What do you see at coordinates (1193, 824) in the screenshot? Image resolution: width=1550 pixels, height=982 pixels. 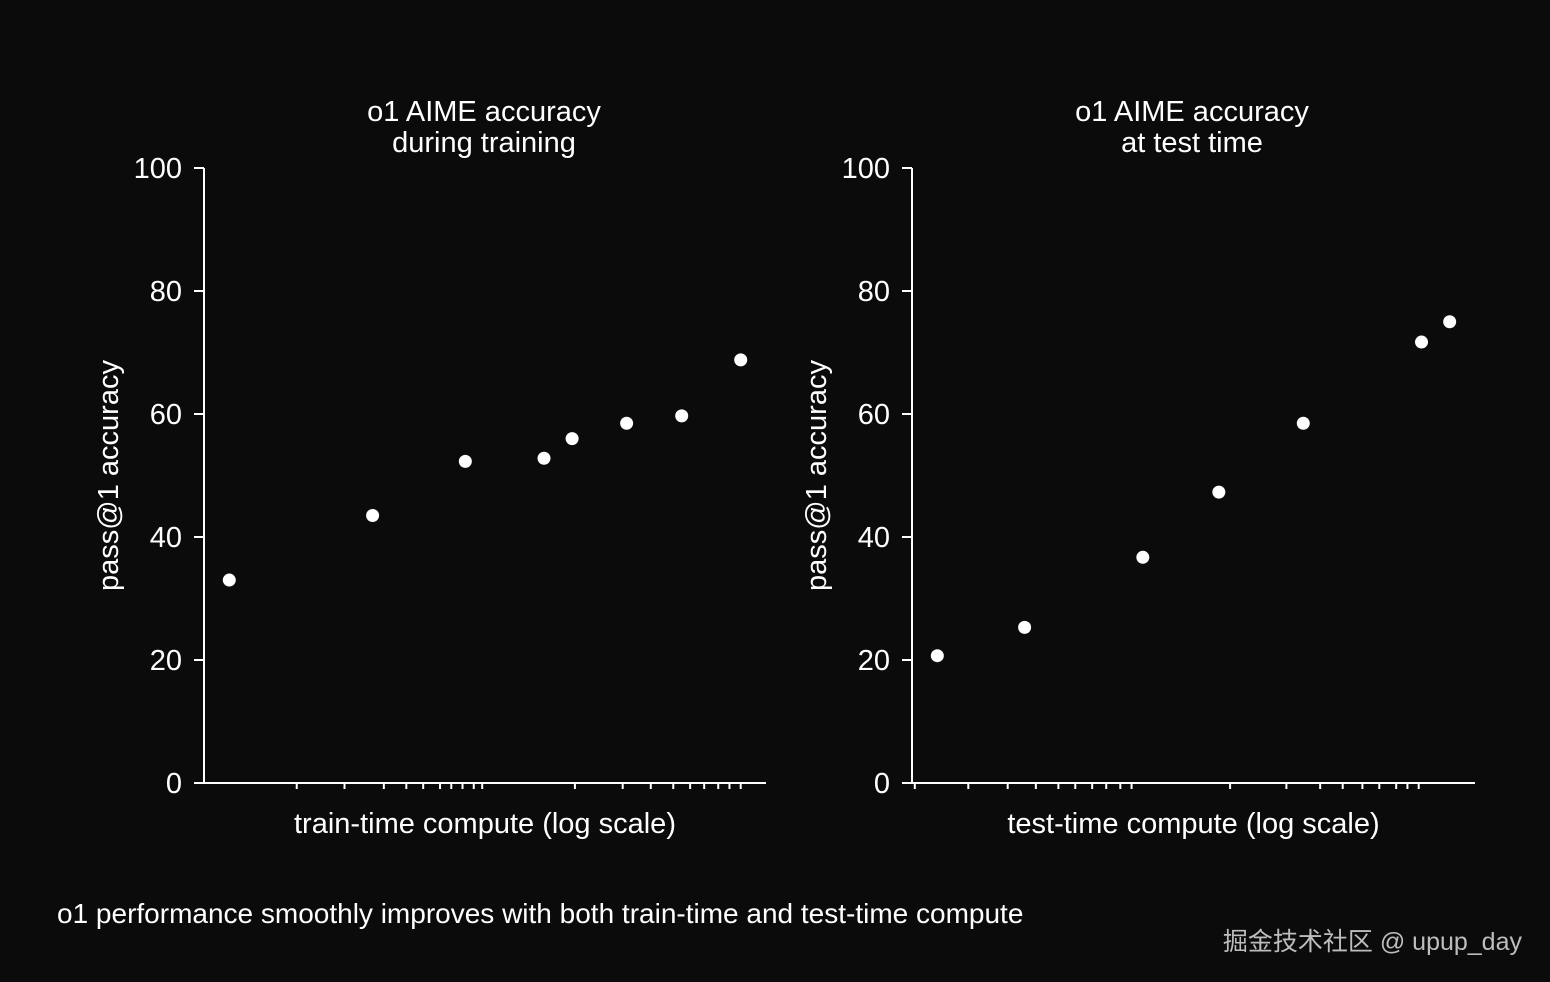 I see `x-axis-label: test-time compute (log scale)` at bounding box center [1193, 824].